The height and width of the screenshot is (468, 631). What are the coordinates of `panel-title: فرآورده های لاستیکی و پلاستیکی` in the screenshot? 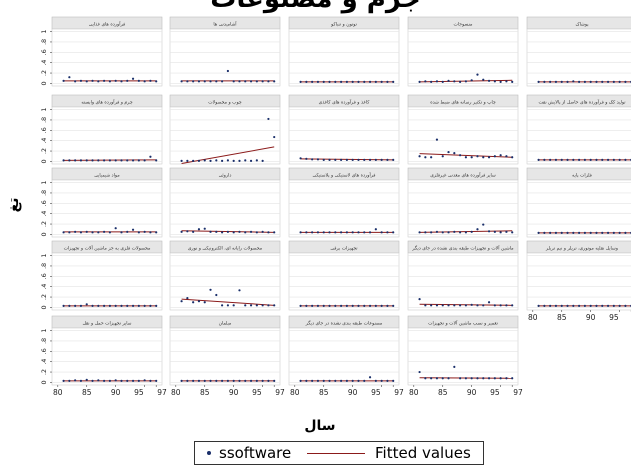 It's located at (344, 176).